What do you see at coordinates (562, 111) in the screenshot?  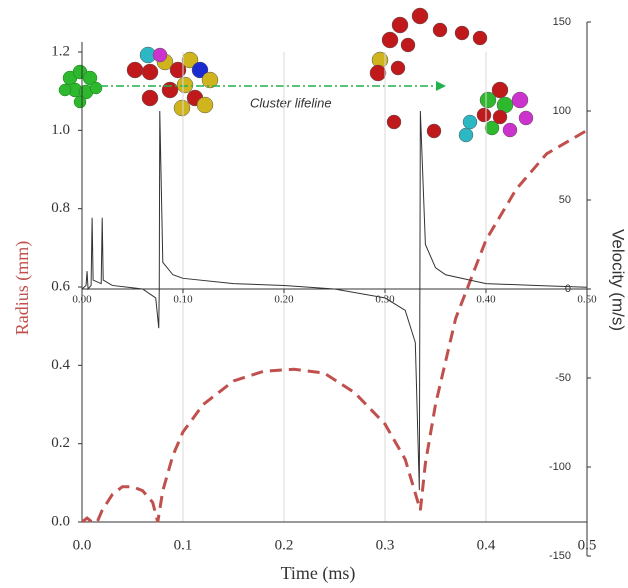 I see `y2-tick-label: 100` at bounding box center [562, 111].